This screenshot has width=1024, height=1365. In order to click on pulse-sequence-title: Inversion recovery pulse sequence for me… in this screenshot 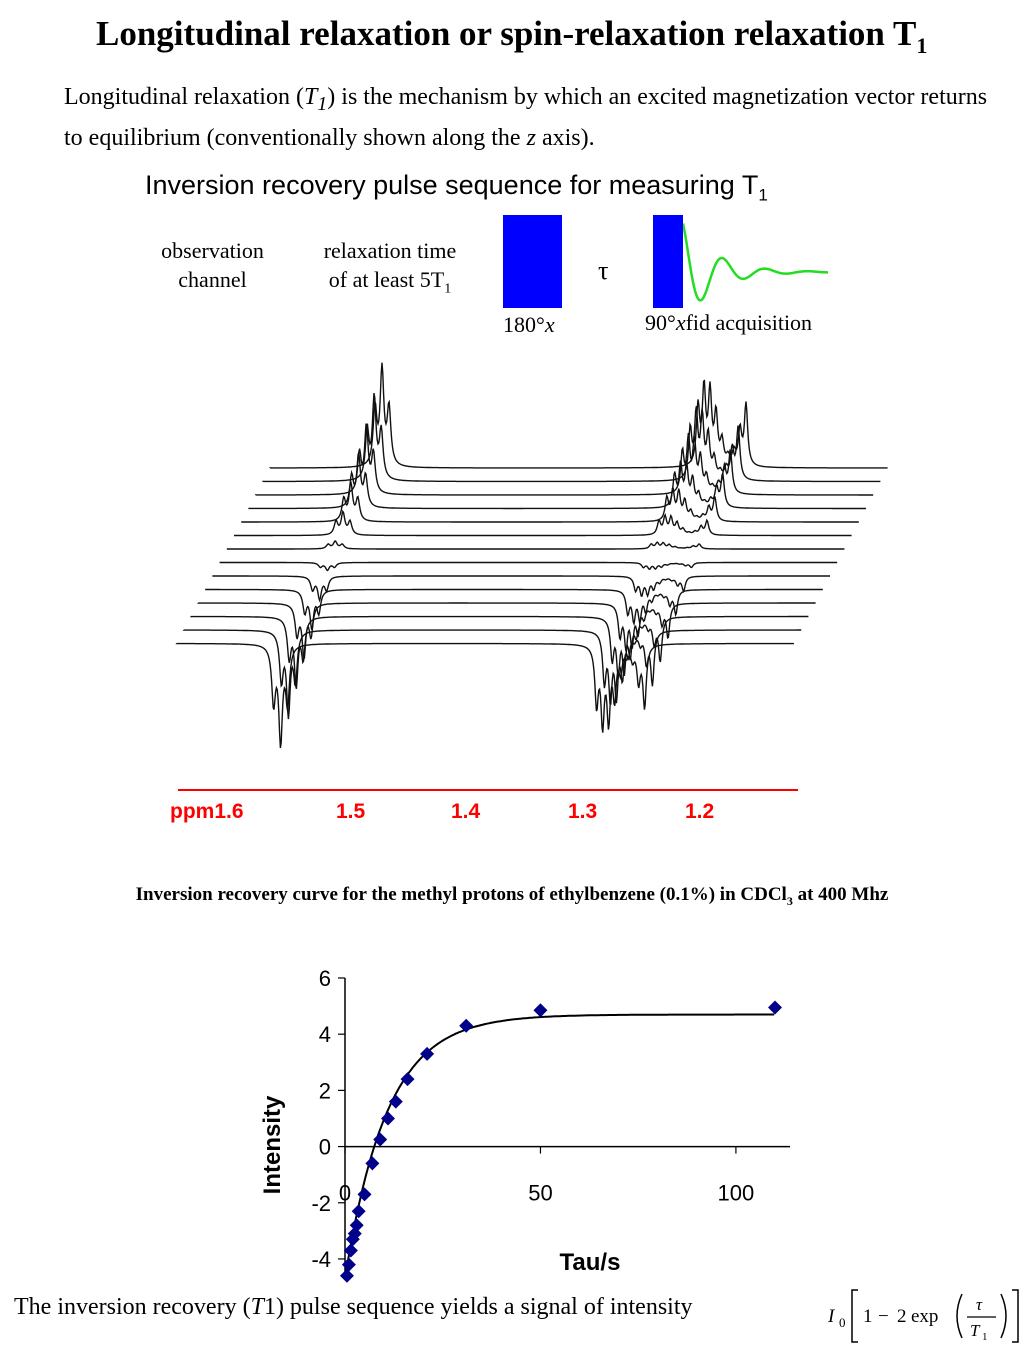, I will do `click(456, 187)`.